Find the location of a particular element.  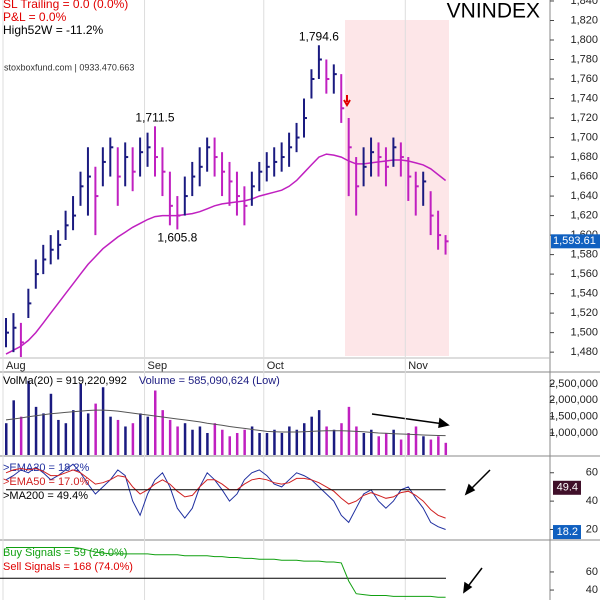

last-price-label: 1,593.61 is located at coordinates (574, 241).